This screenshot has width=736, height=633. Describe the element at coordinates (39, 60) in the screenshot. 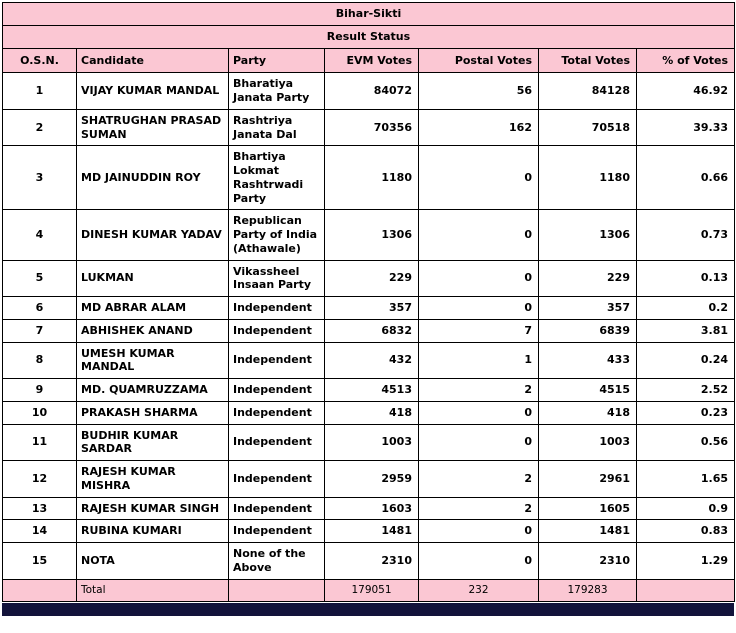

I see `col-header-osn: O.S.N.` at that location.